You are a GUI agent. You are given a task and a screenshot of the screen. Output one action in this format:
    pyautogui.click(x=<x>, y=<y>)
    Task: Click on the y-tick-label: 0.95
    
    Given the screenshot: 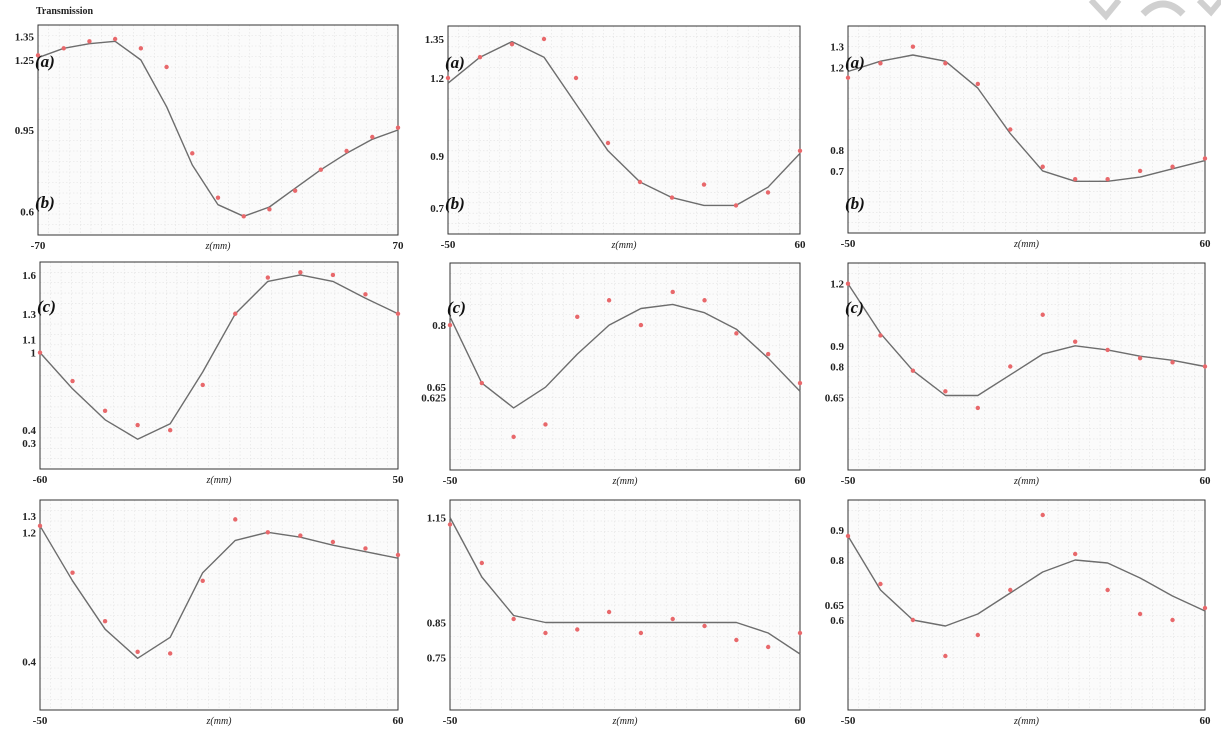 What is the action you would take?
    pyautogui.click(x=25, y=131)
    